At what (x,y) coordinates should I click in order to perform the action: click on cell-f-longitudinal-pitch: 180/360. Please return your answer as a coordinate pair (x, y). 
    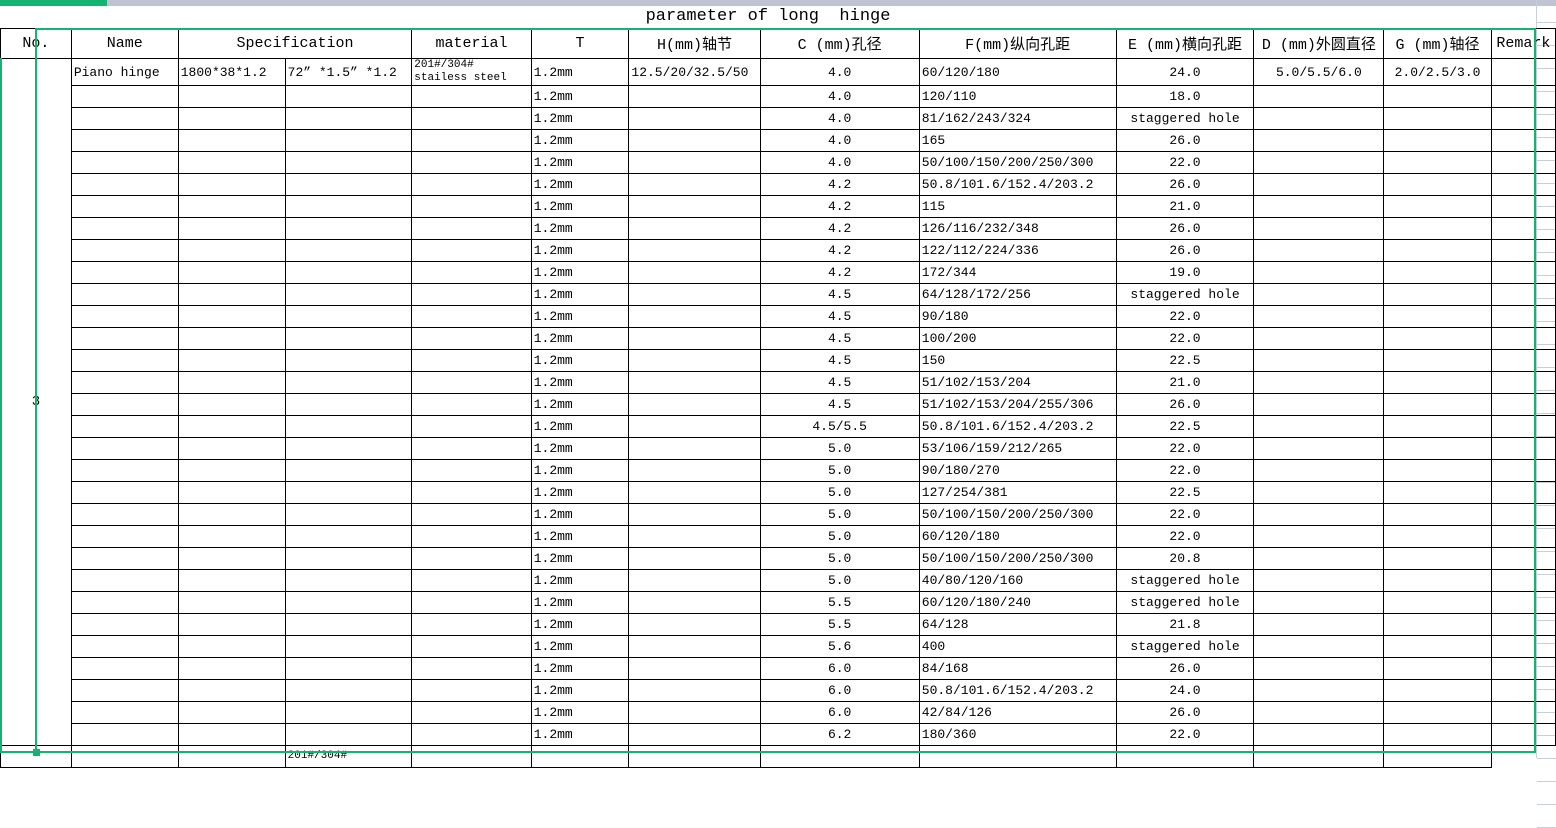
    Looking at the image, I should click on (1017, 734).